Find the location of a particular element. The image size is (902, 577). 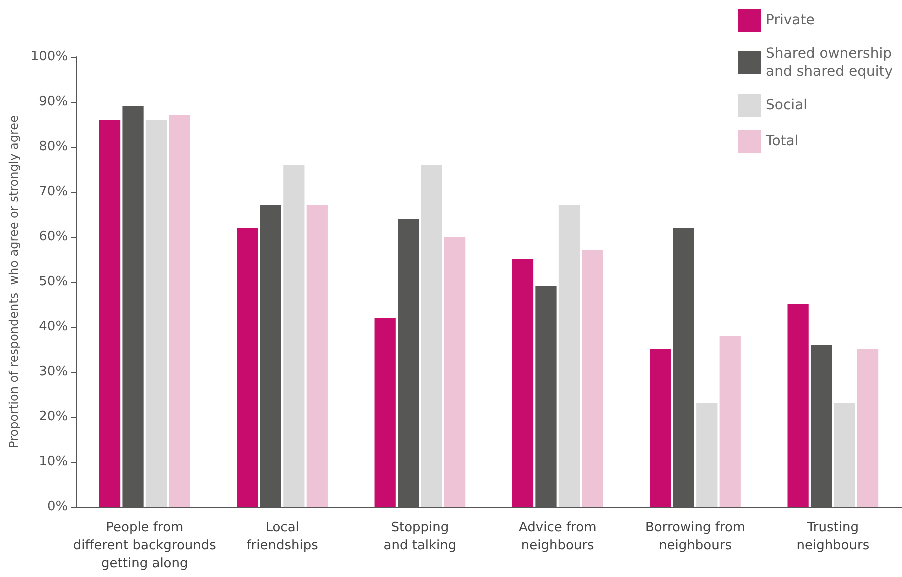

legend-label: Private is located at coordinates (790, 20).